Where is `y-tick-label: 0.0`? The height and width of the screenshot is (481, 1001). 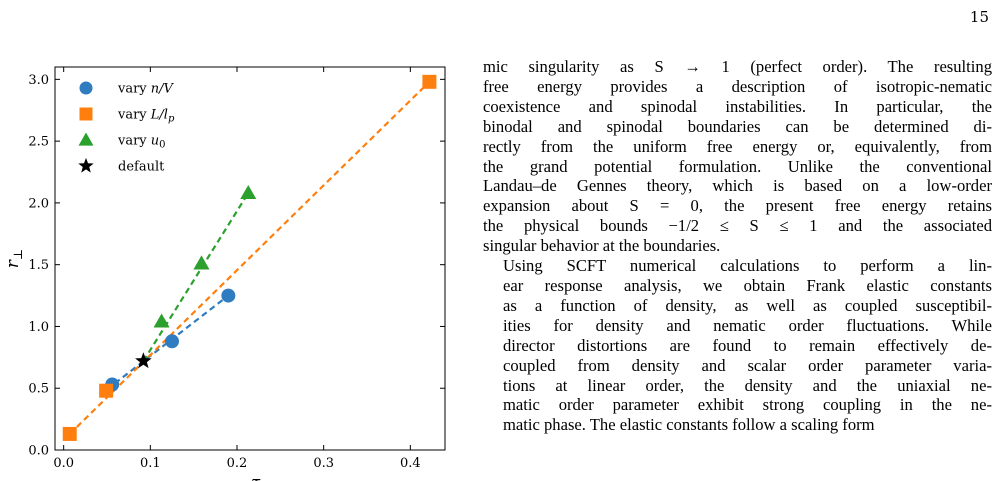
y-tick-label: 0.0 is located at coordinates (38, 451).